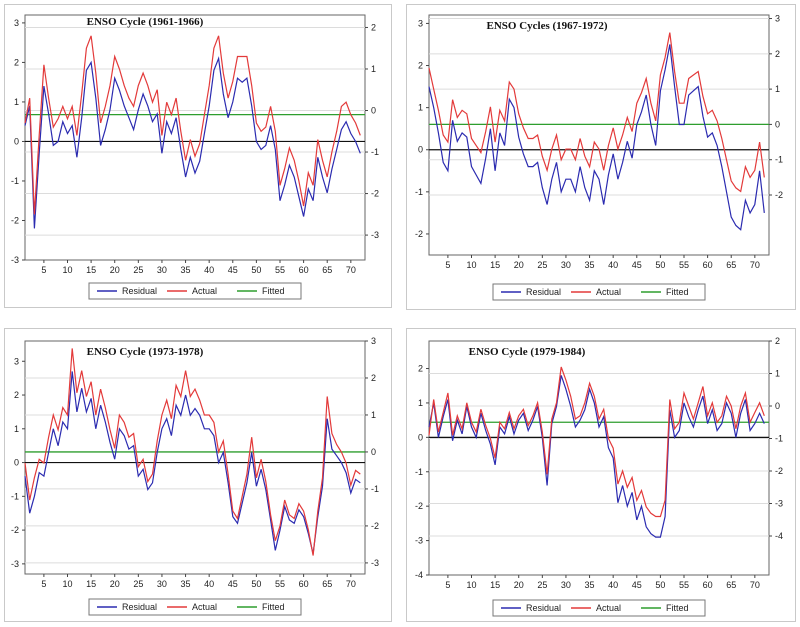  Describe the element at coordinates (547, 26) in the screenshot. I see `chart-title: ENSO Cycles (1967-1972)` at that location.